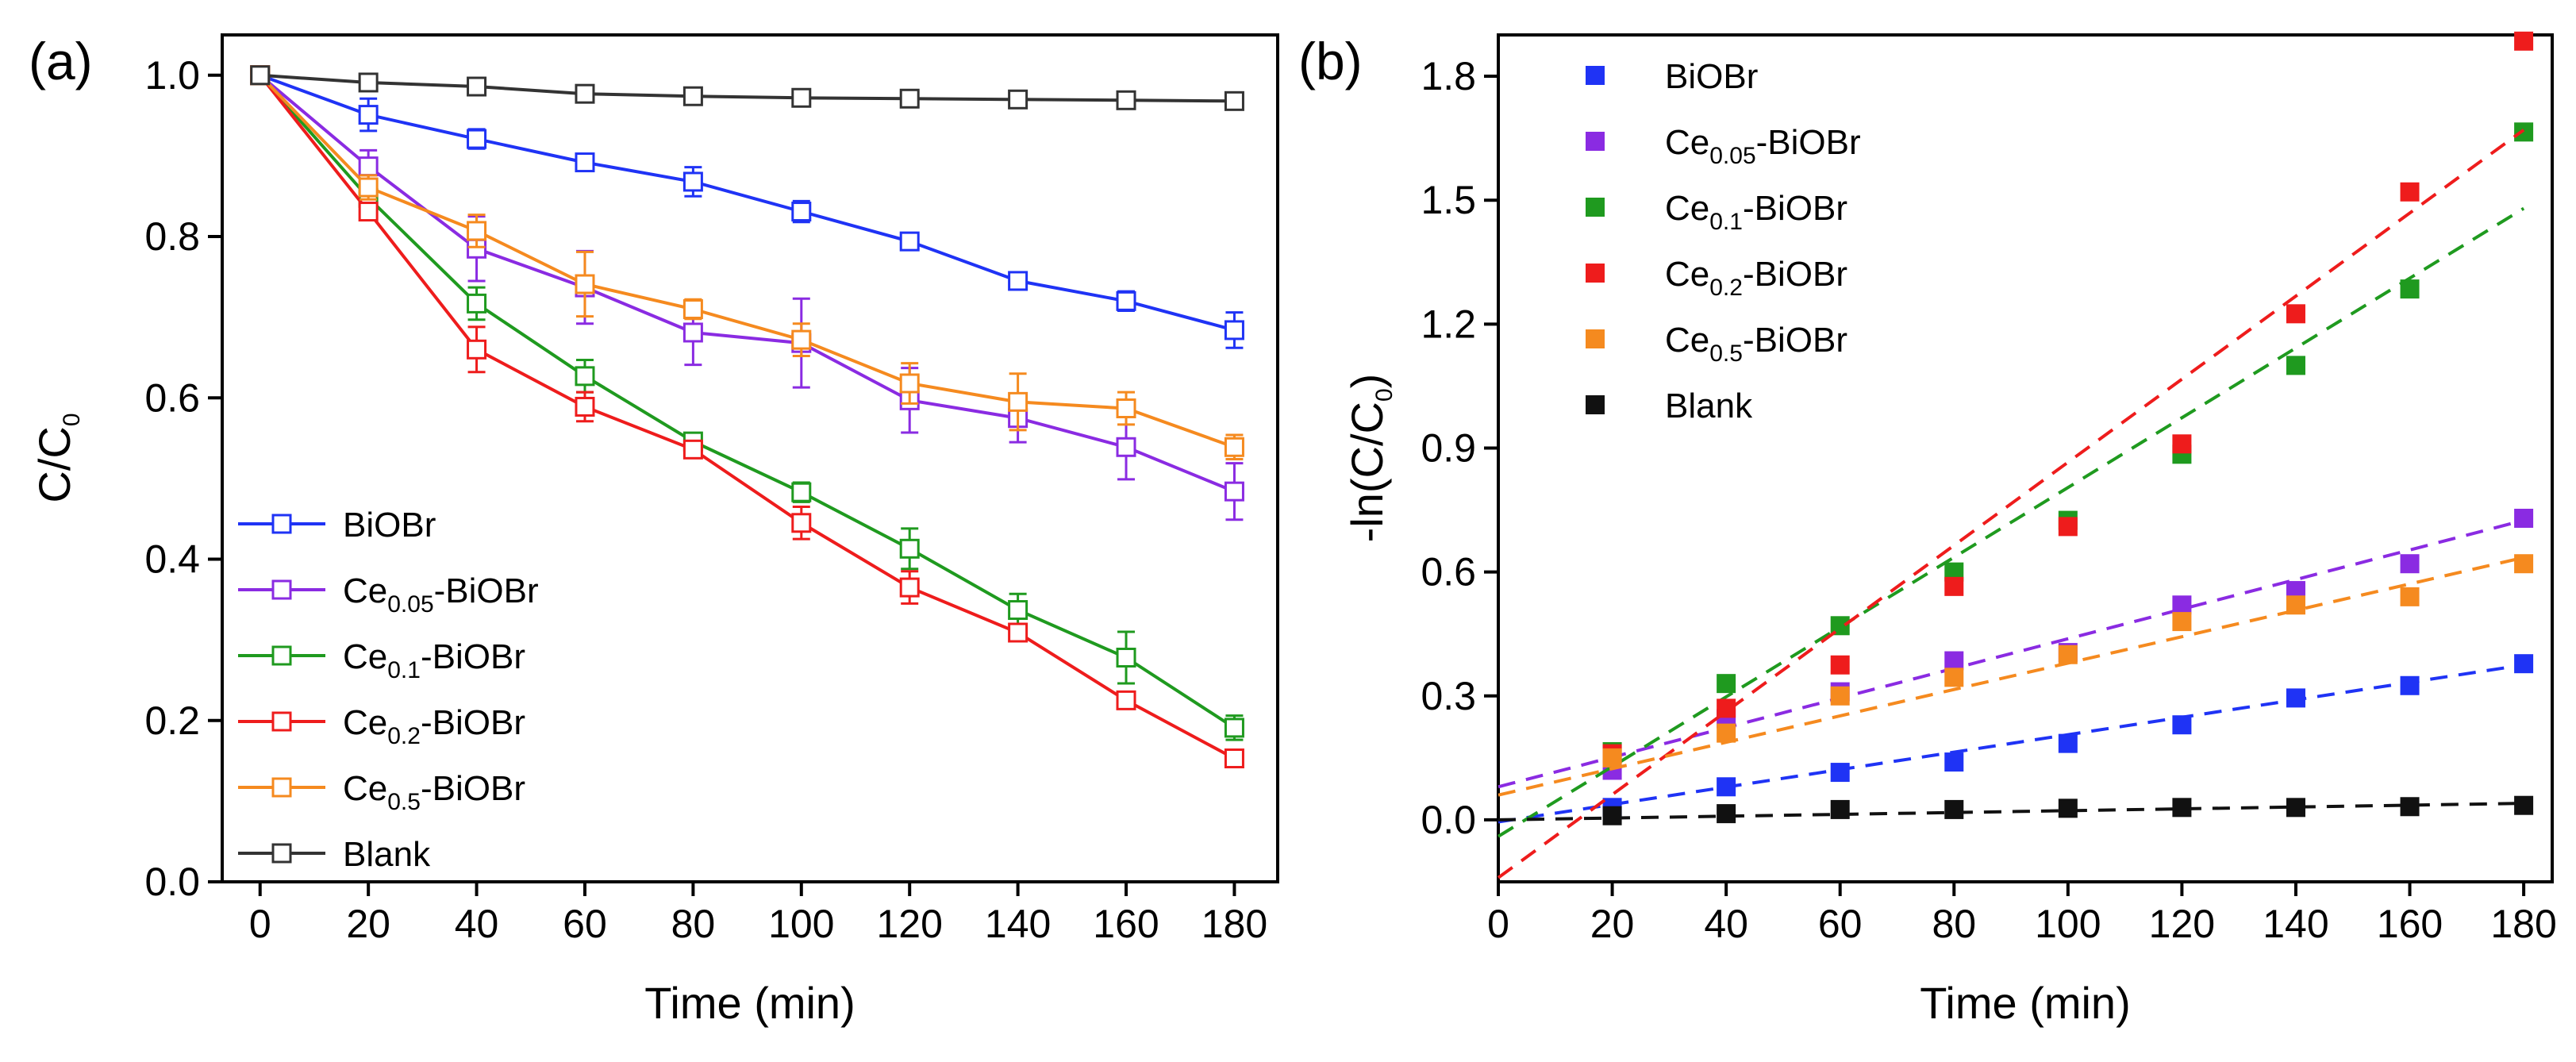 This screenshot has width=2576, height=1062. I want to click on panel-b-x-tick-label: 100, so click(2068, 924).